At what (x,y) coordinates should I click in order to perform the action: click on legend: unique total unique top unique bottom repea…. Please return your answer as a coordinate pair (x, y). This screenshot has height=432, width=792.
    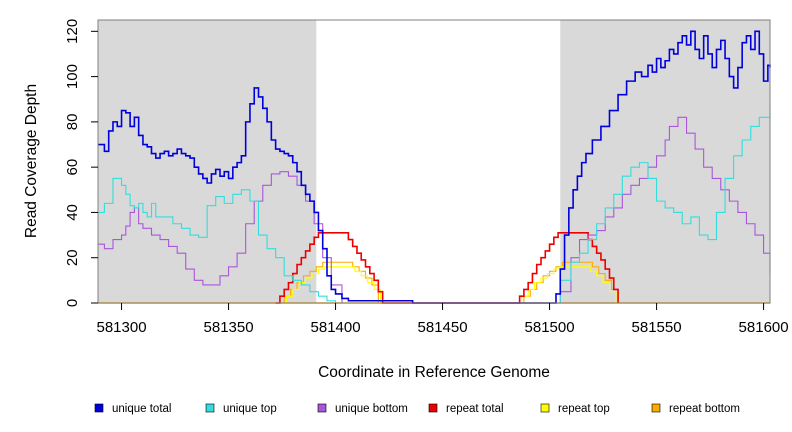
    Looking at the image, I should click on (417, 409).